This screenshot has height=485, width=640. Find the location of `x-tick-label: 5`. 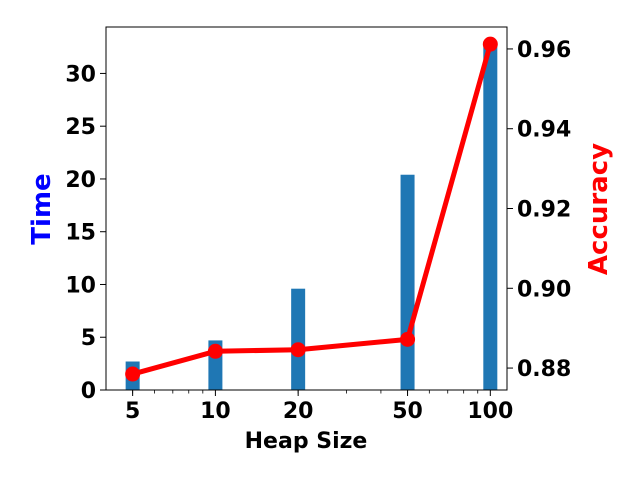

x-tick-label: 5 is located at coordinates (132, 411).